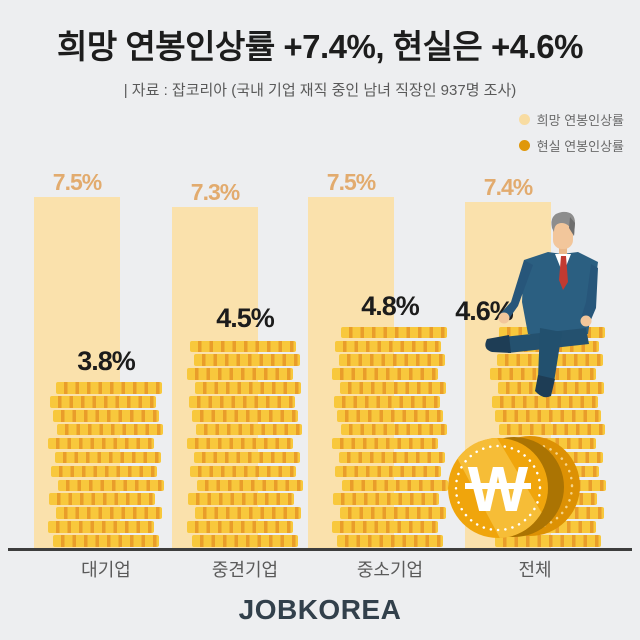 The width and height of the screenshot is (640, 640). What do you see at coordinates (580, 120) in the screenshot?
I see `wish-legend-label: 희망 연봉인상률` at bounding box center [580, 120].